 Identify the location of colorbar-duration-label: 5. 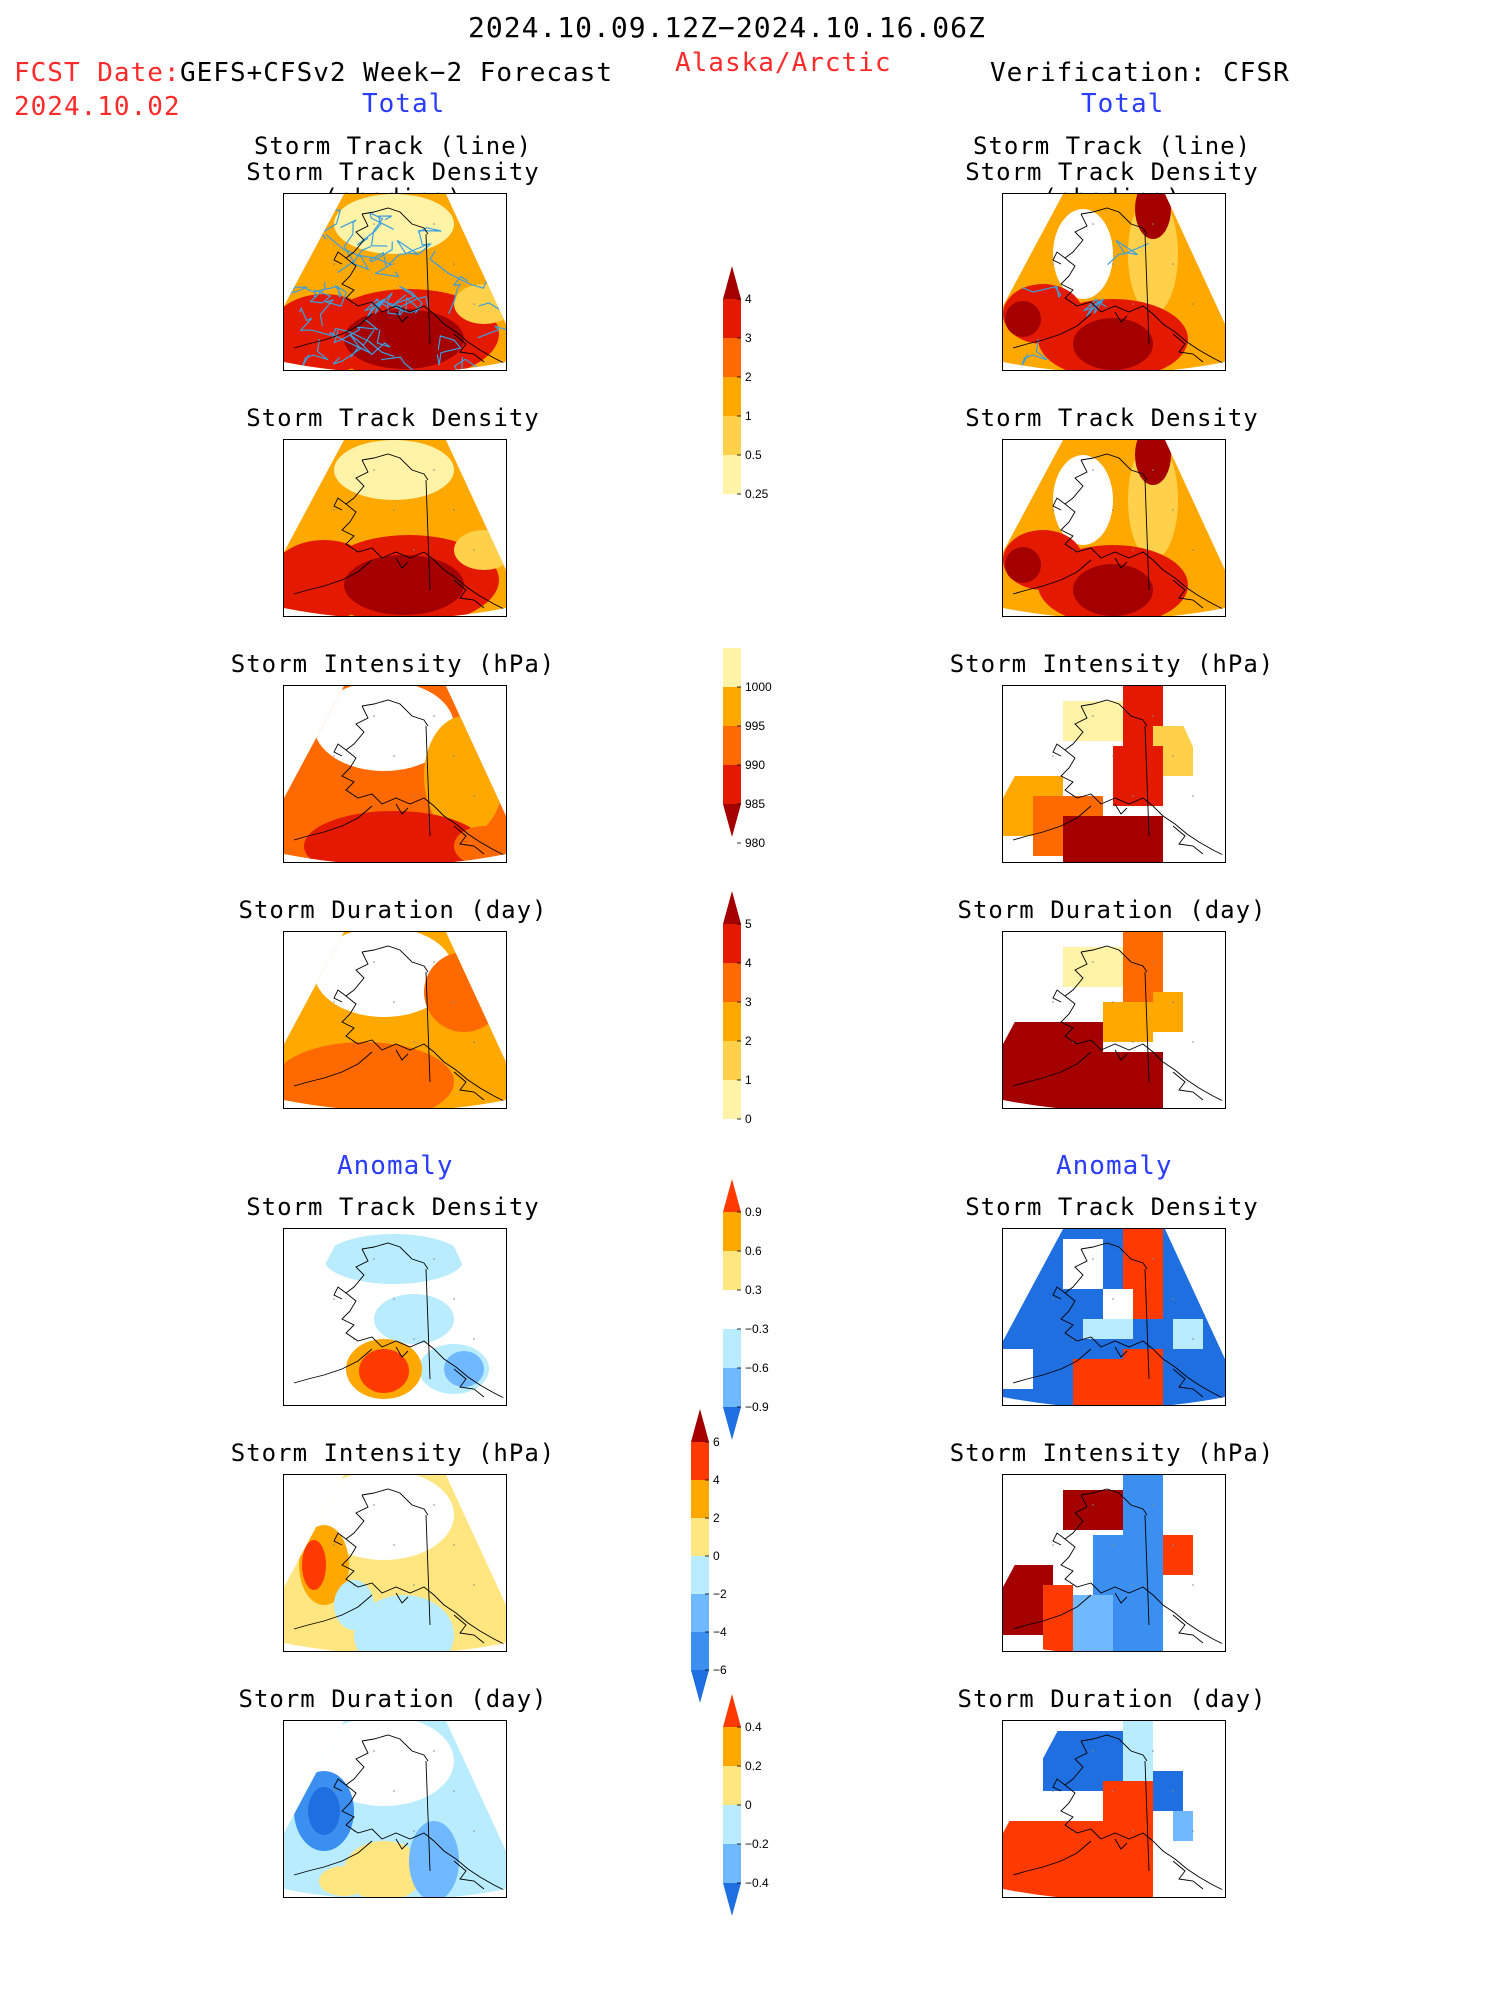
(748, 924).